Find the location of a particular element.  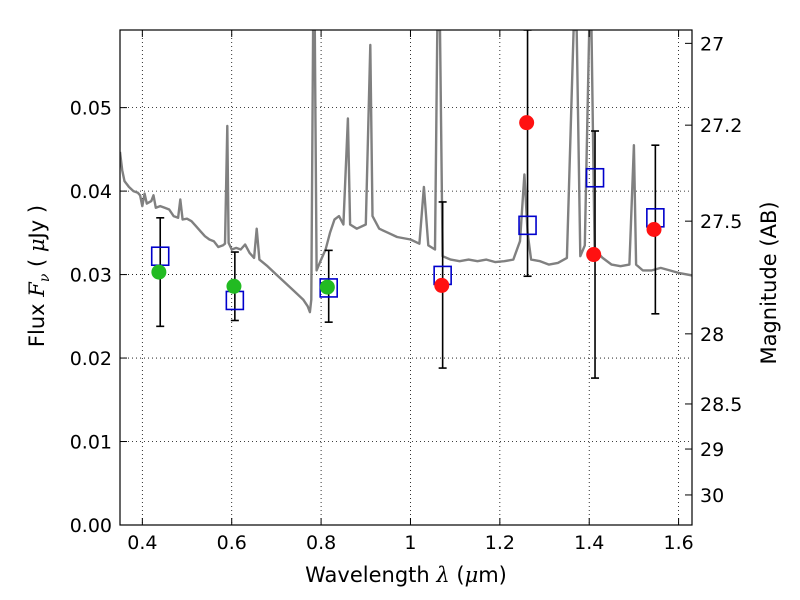

x-tick-label: 1.4 is located at coordinates (589, 543).